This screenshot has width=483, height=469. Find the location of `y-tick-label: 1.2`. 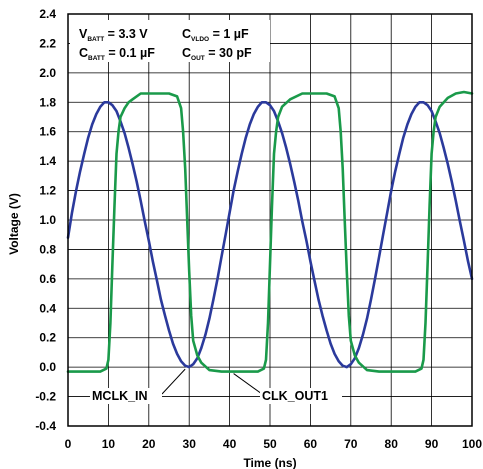

y-tick-label: 1.2 is located at coordinates (47, 191).